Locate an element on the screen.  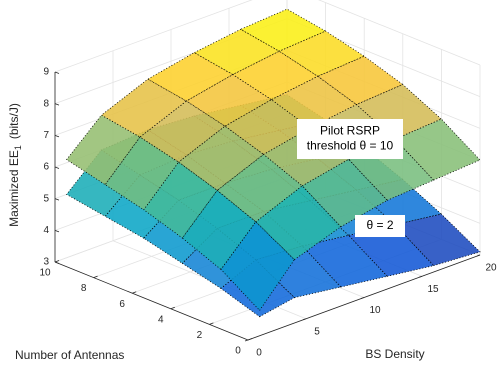
x-tick-label: 20 is located at coordinates (491, 268).